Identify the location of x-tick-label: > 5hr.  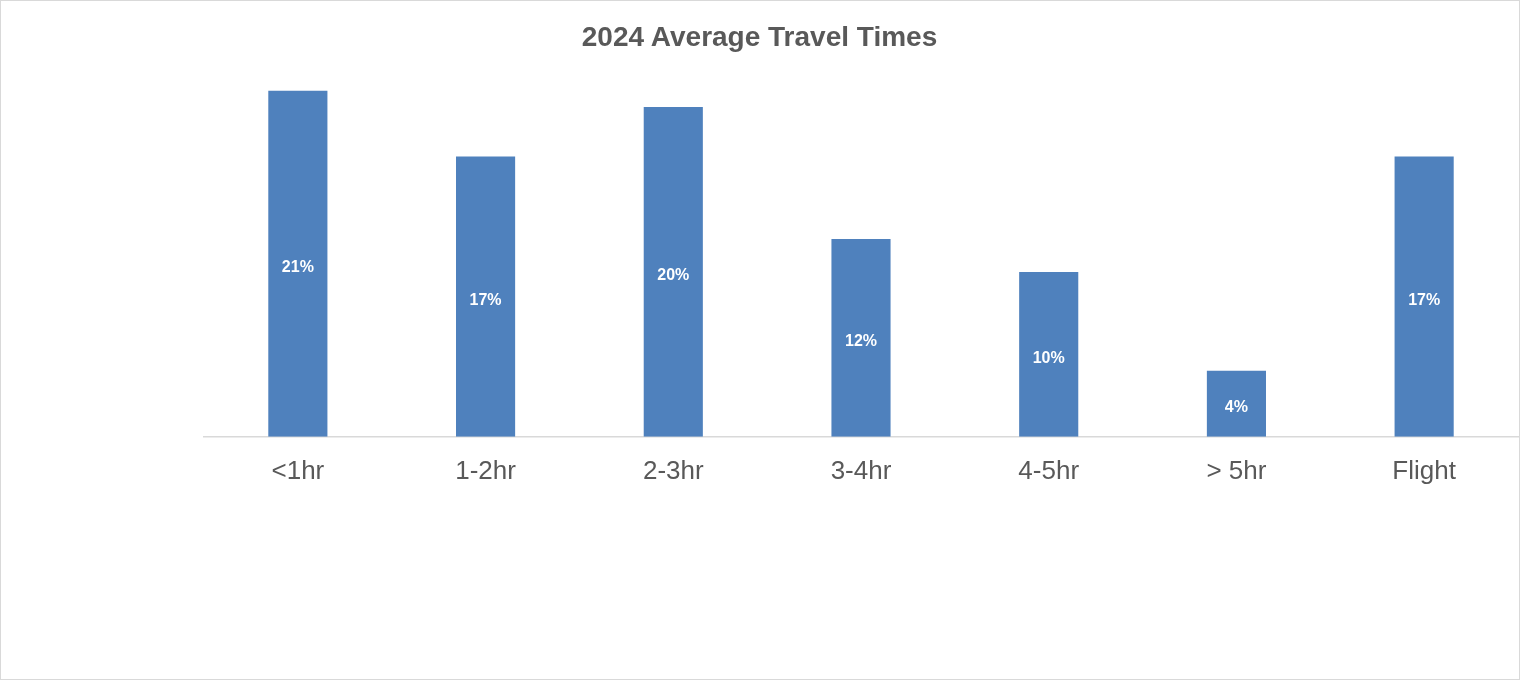
(1236, 469).